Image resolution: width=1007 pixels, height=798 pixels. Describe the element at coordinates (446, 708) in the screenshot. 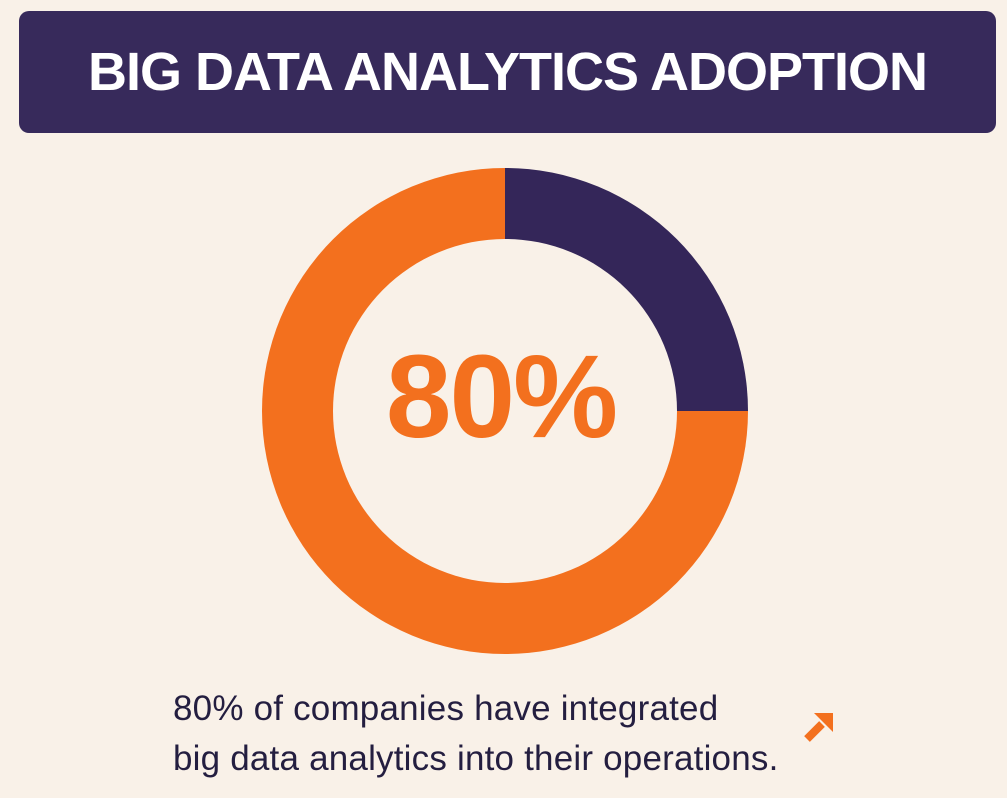

I see `caption-line-1: 80% of companies have integrated` at that location.